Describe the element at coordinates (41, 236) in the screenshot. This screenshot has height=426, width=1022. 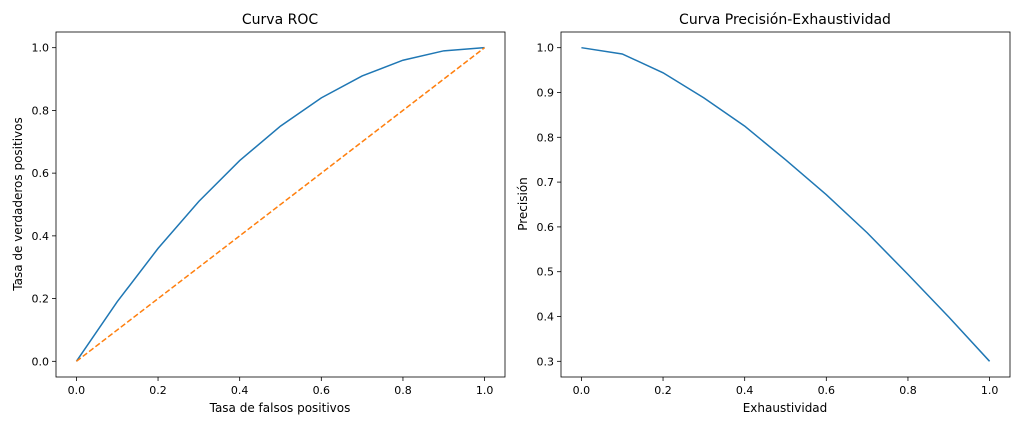
I see `roc-y-tick-label: 0.4` at that location.